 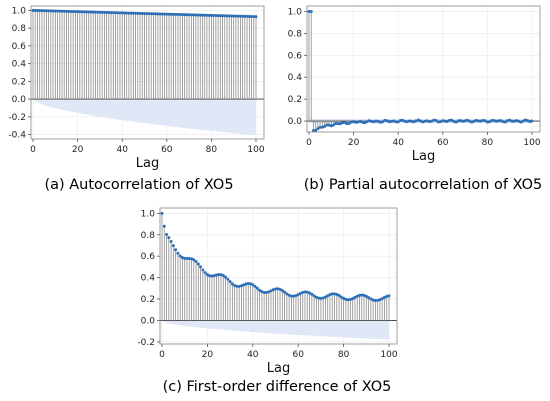 What do you see at coordinates (148, 214) in the screenshot?
I see `y-tick-label: 1.0` at bounding box center [148, 214].